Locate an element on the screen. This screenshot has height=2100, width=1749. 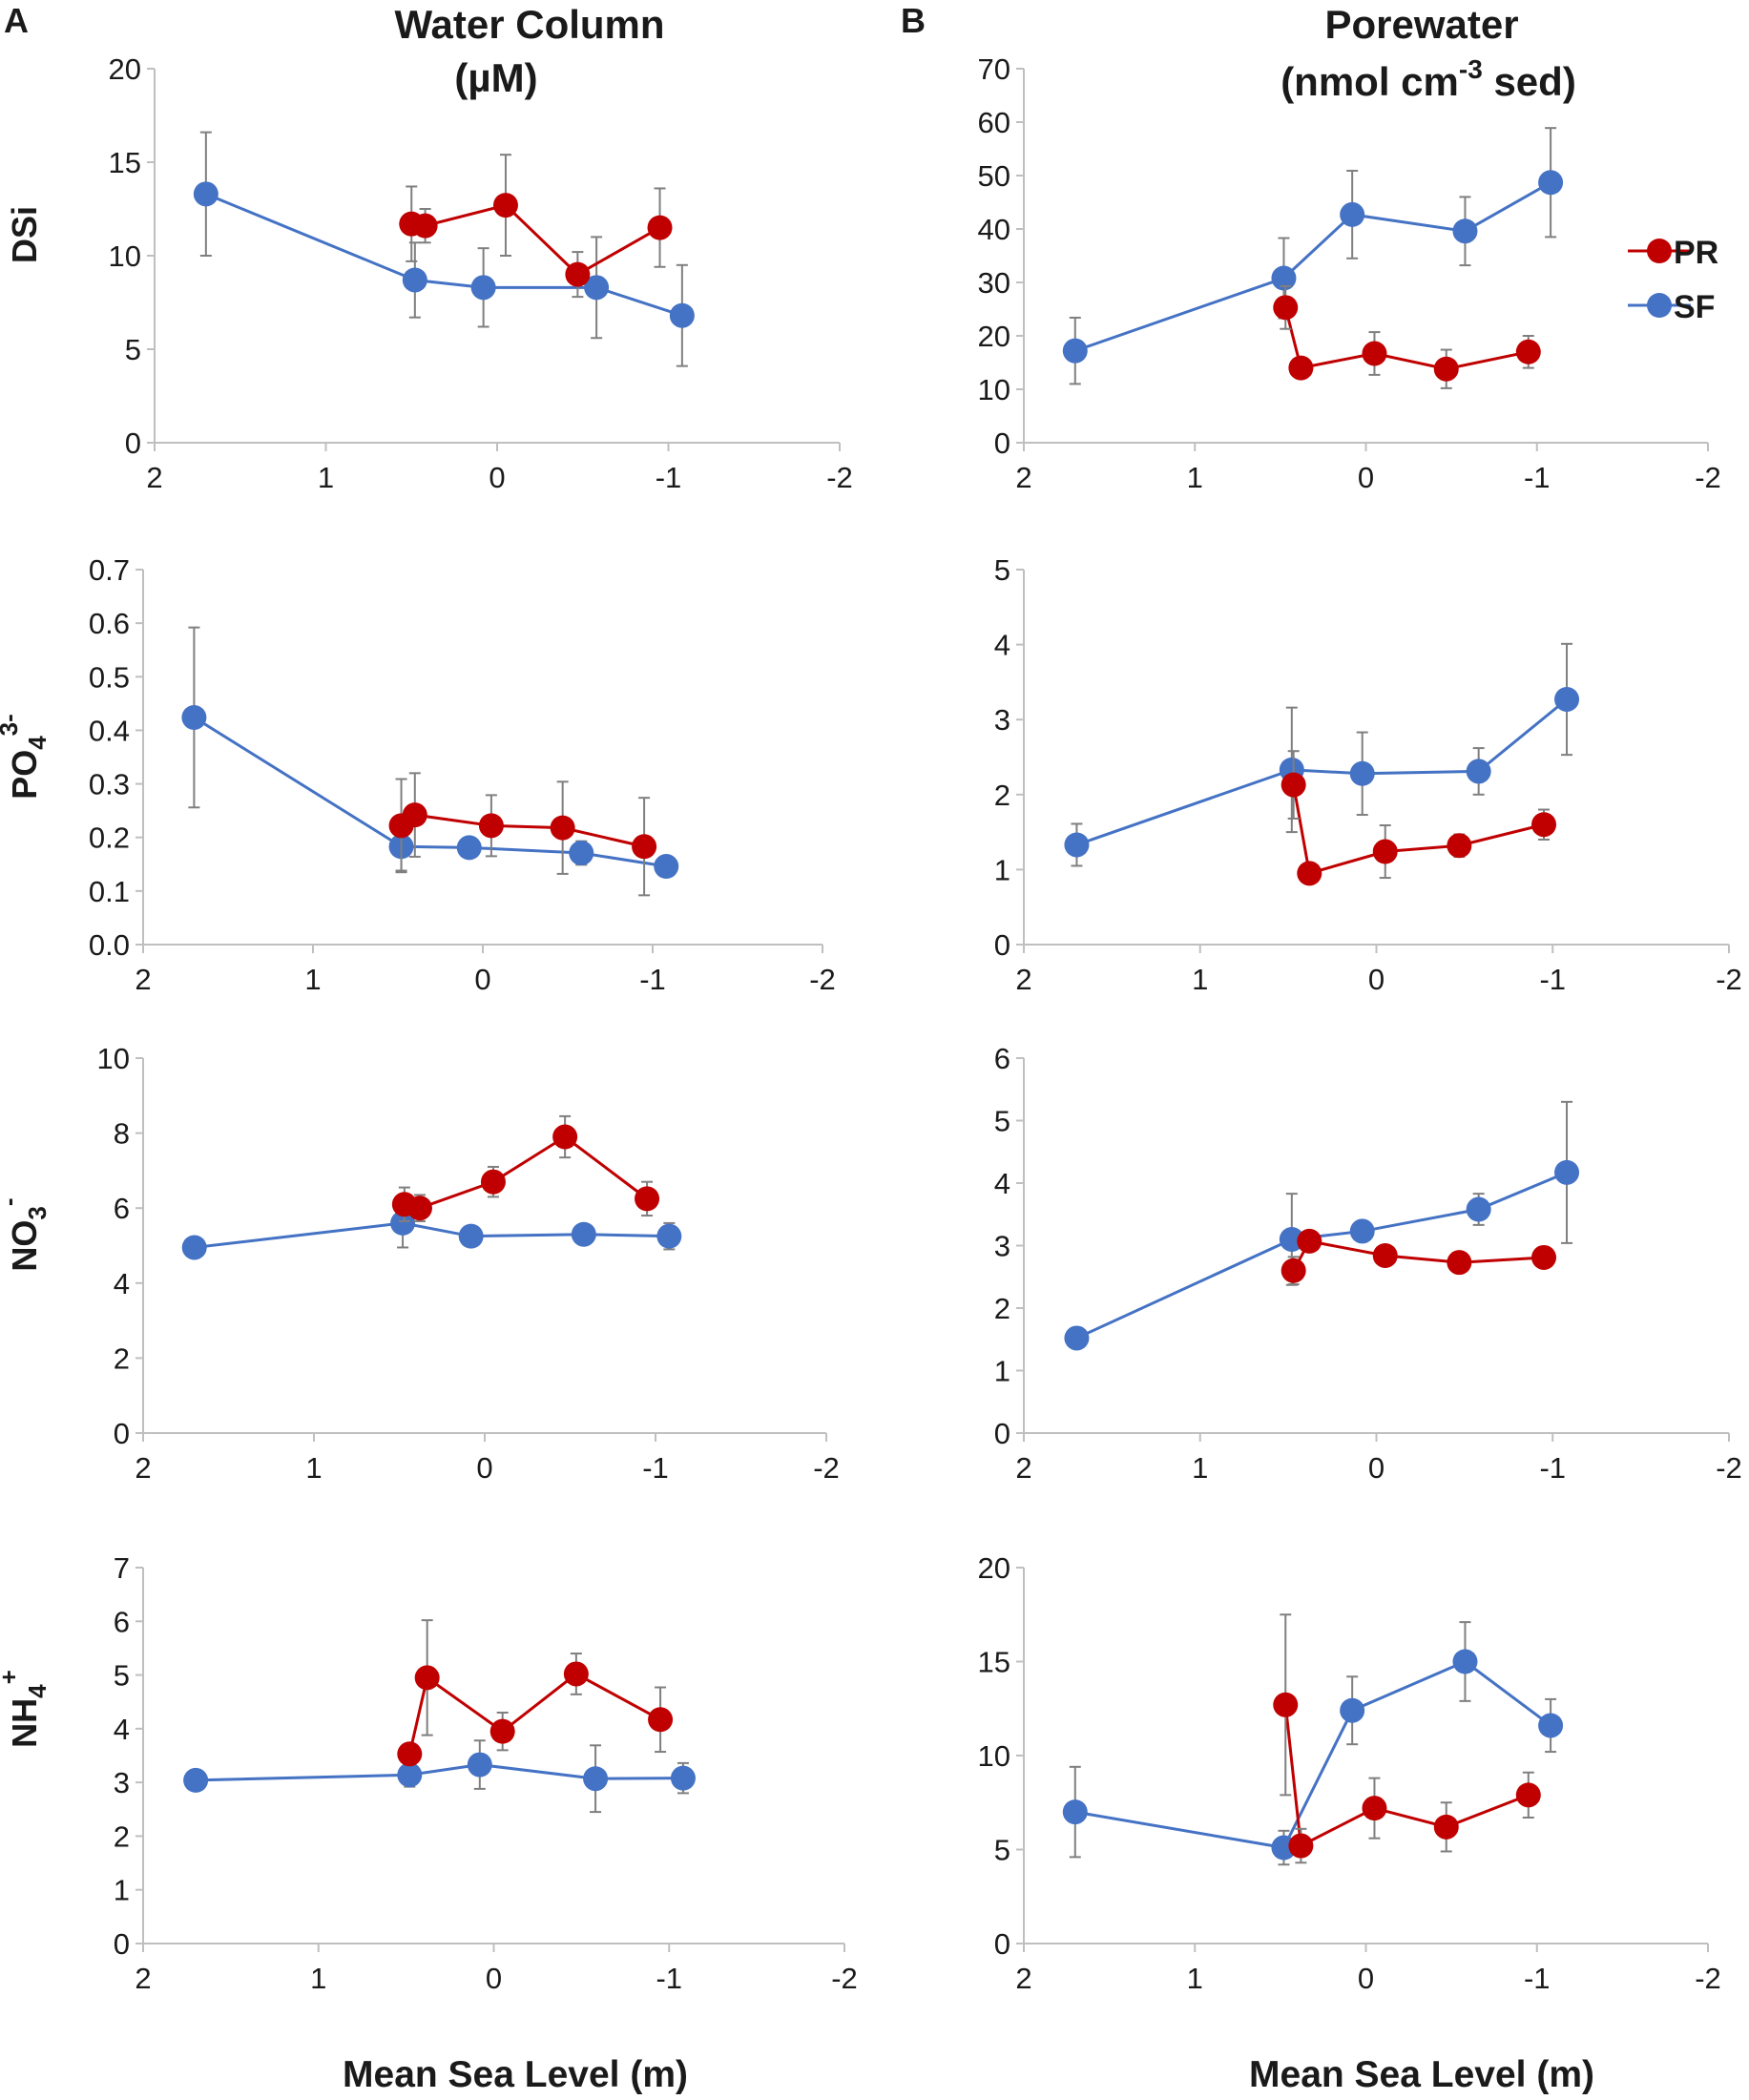
panel-b-label: B is located at coordinates (913, 21).